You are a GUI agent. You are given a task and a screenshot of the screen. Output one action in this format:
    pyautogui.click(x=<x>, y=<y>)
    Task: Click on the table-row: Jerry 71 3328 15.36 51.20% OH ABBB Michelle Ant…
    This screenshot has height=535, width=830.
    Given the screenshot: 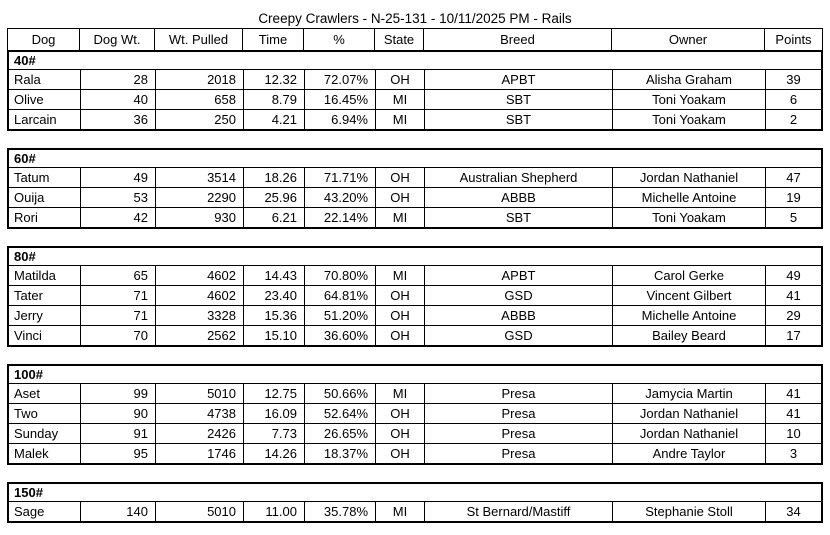 What is the action you would take?
    pyautogui.click(x=415, y=315)
    